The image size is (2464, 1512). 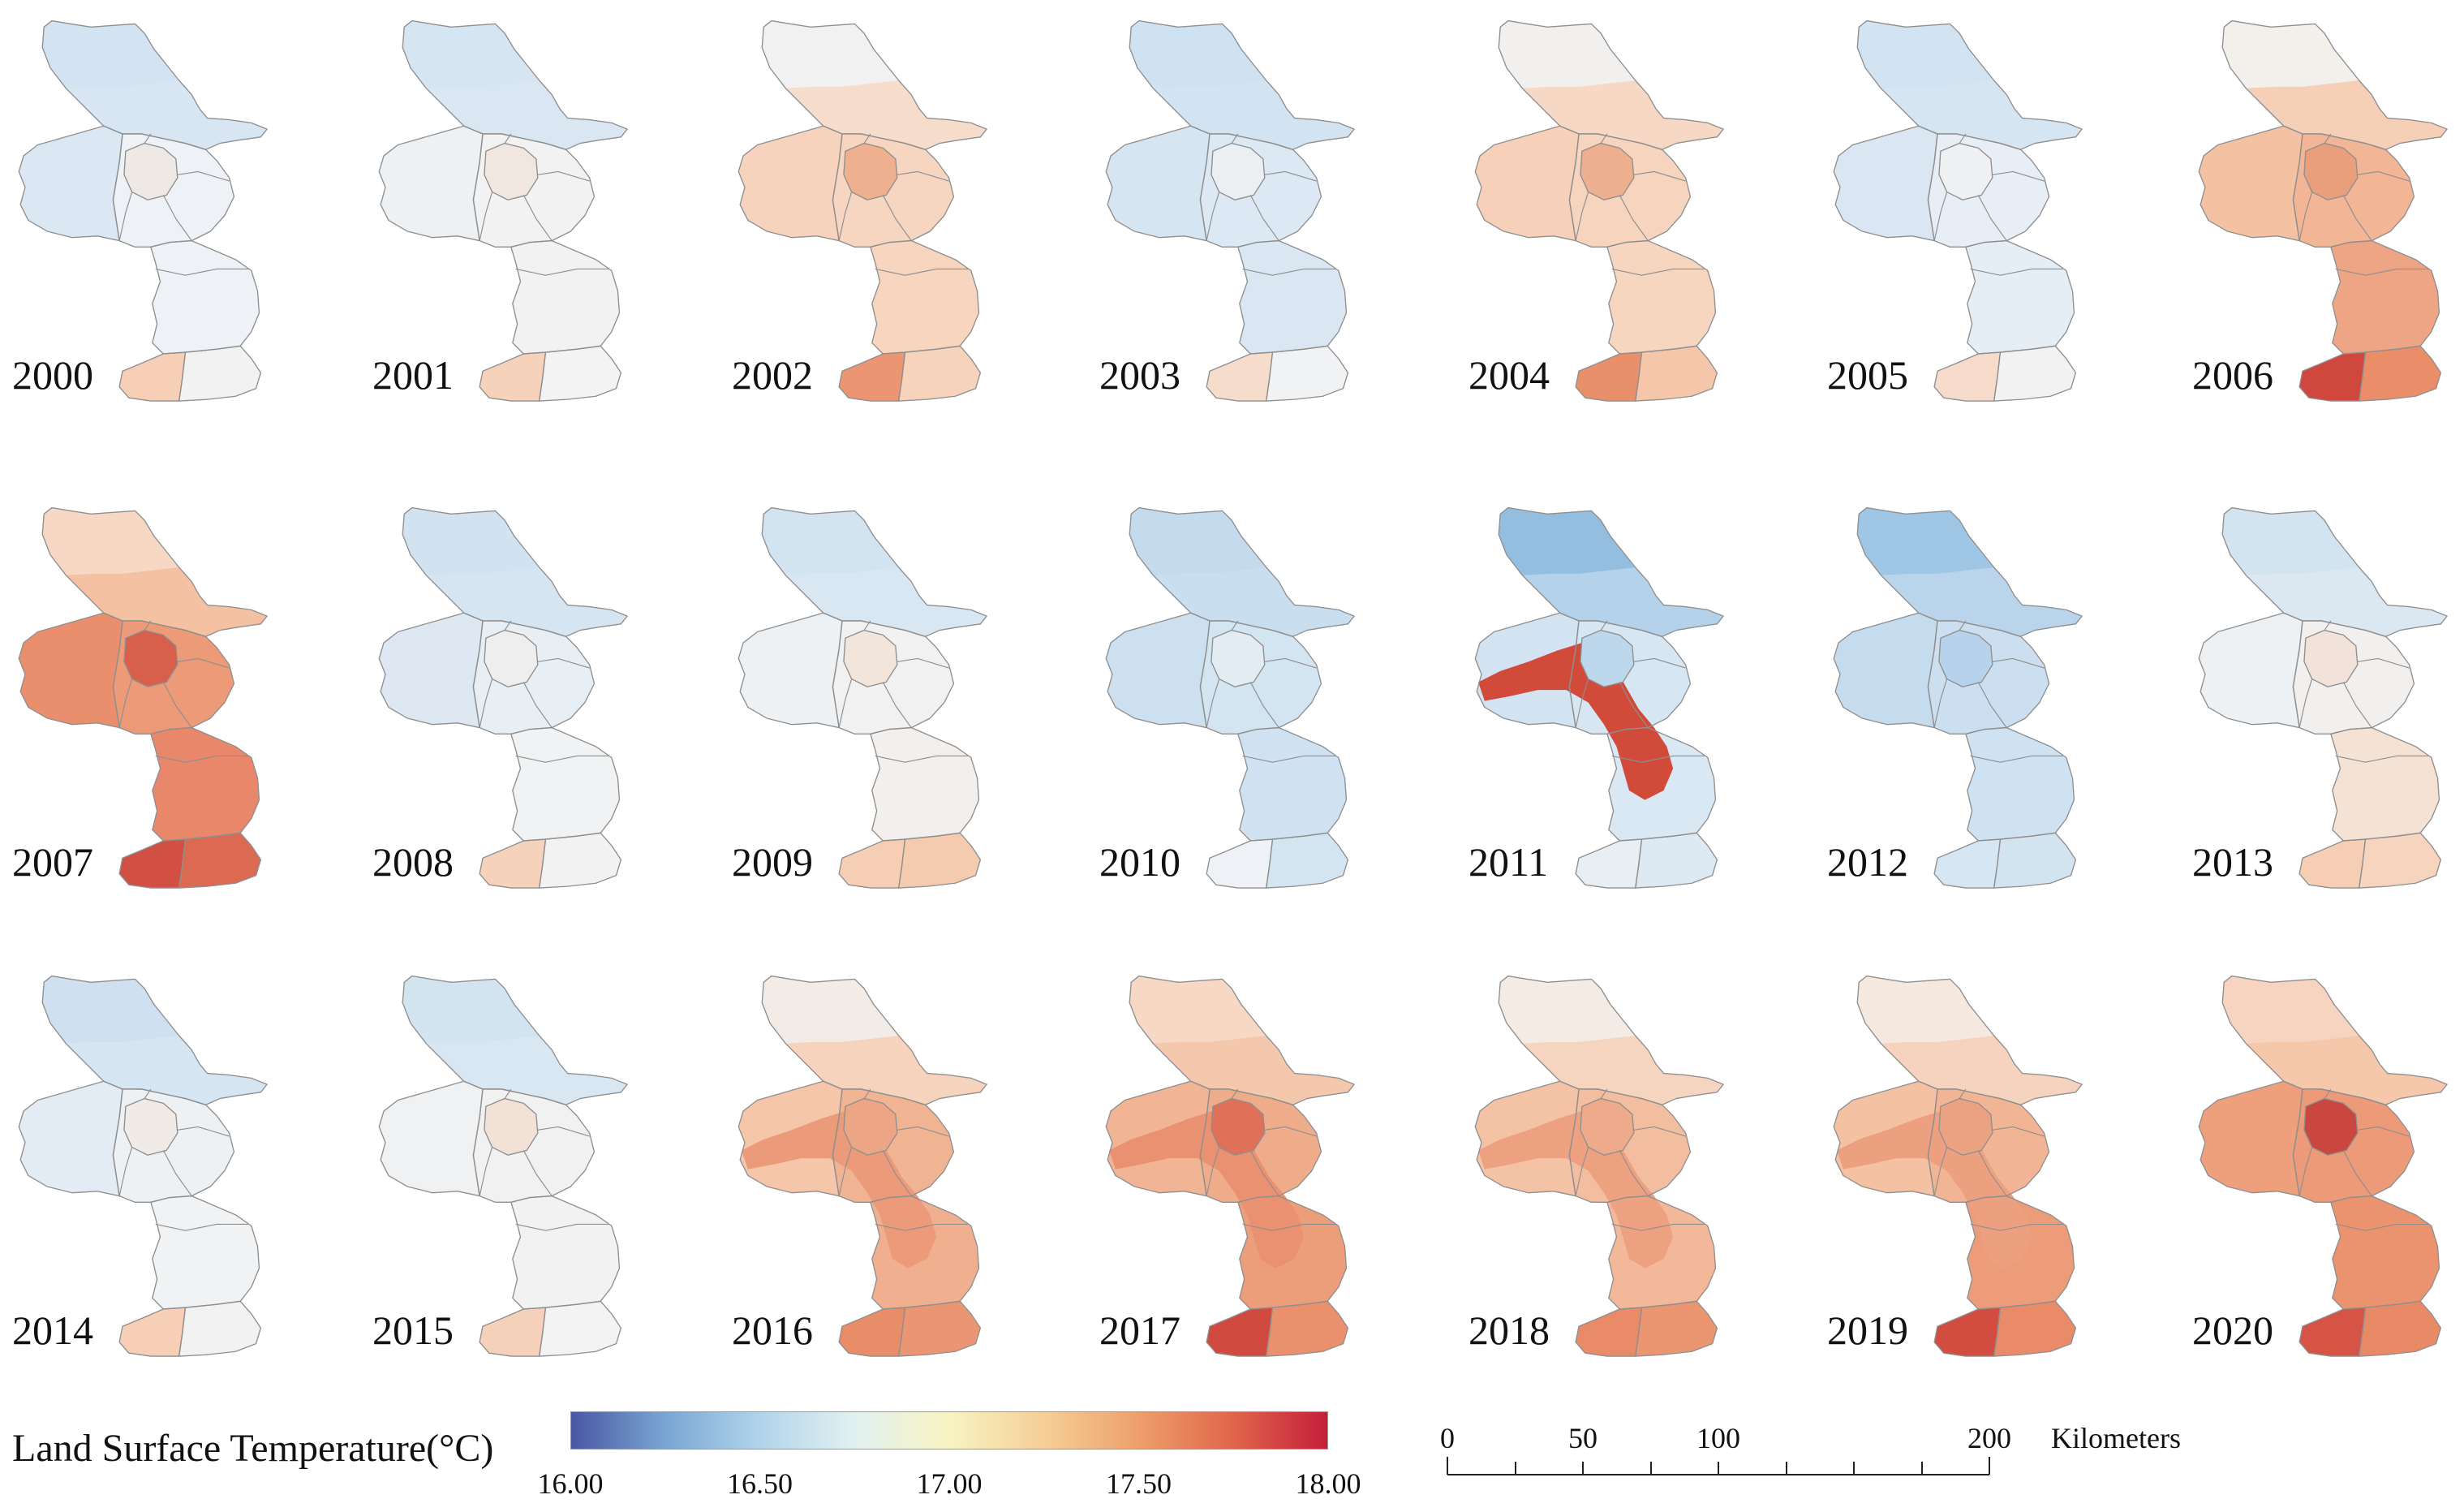 What do you see at coordinates (1583, 1469) in the screenshot?
I see `scale-bar-tick` at bounding box center [1583, 1469].